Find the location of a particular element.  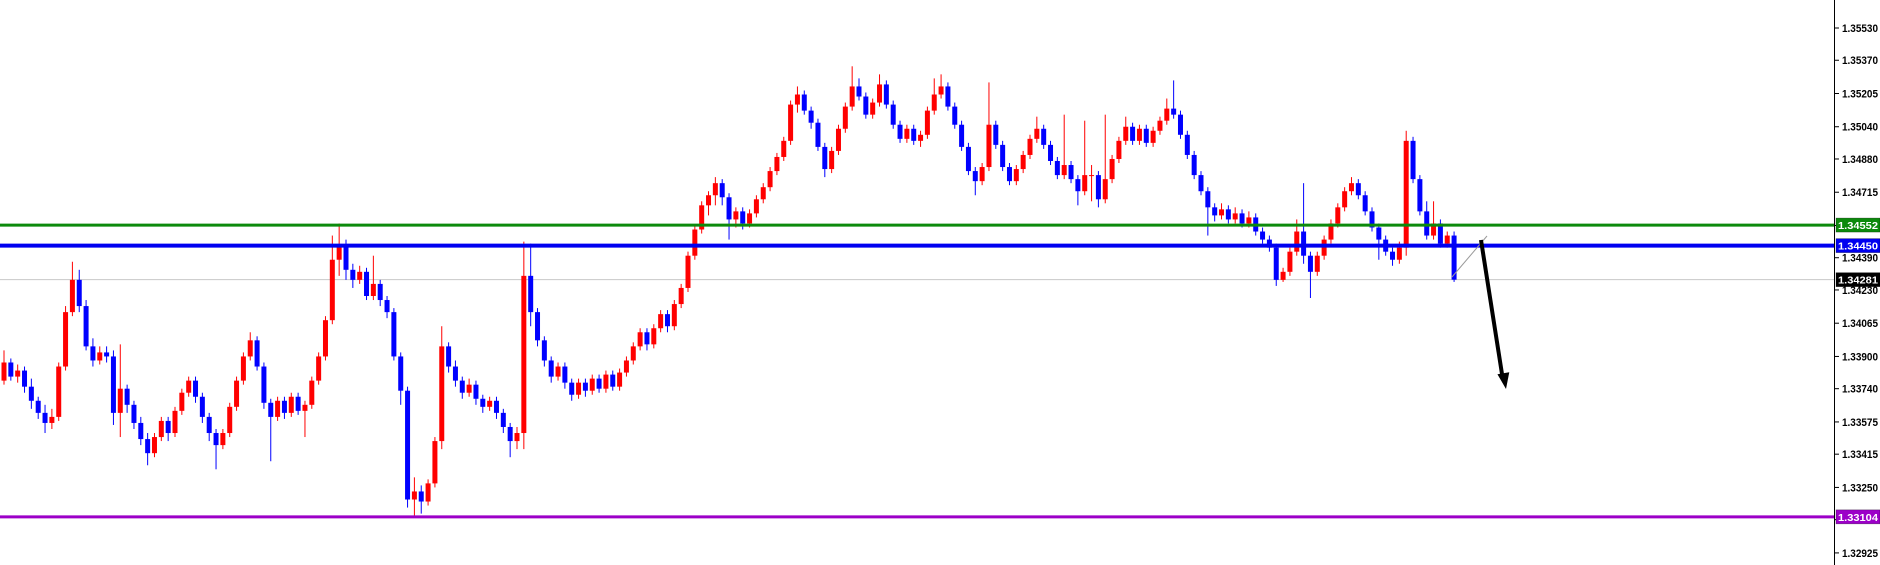

axis-tick-label: 1.34390 is located at coordinates (1860, 259).